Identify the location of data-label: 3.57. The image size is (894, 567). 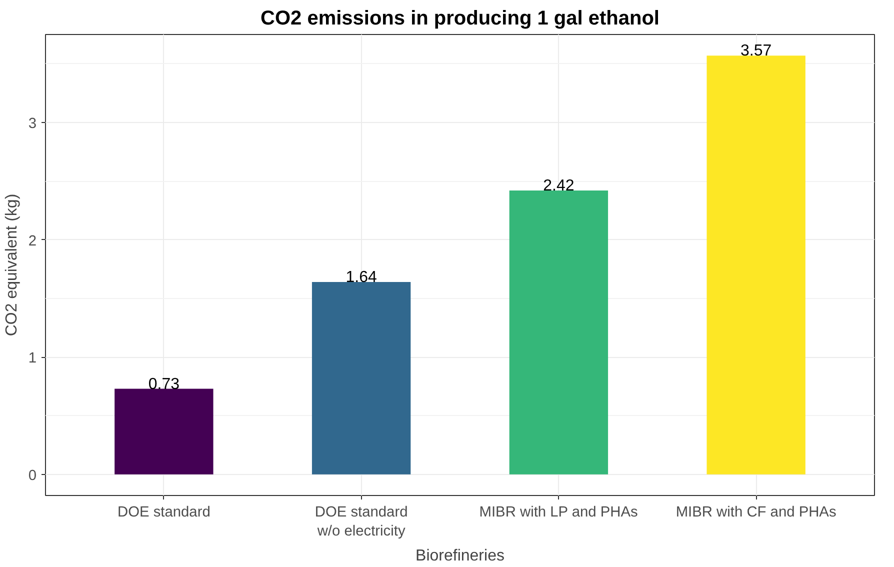
(756, 51).